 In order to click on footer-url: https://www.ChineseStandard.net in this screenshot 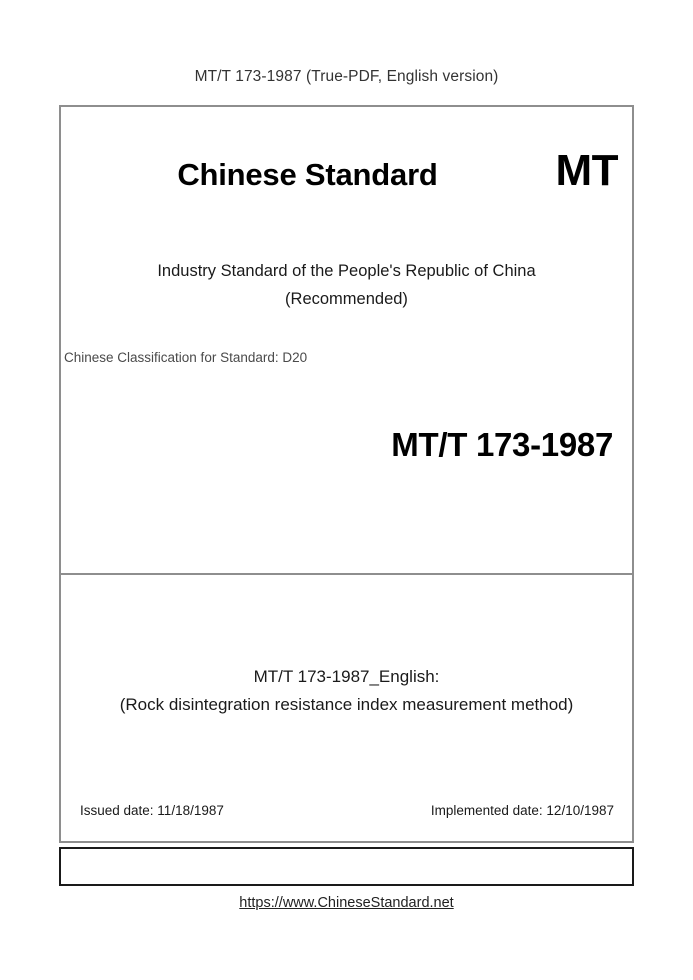, I will do `click(346, 903)`.